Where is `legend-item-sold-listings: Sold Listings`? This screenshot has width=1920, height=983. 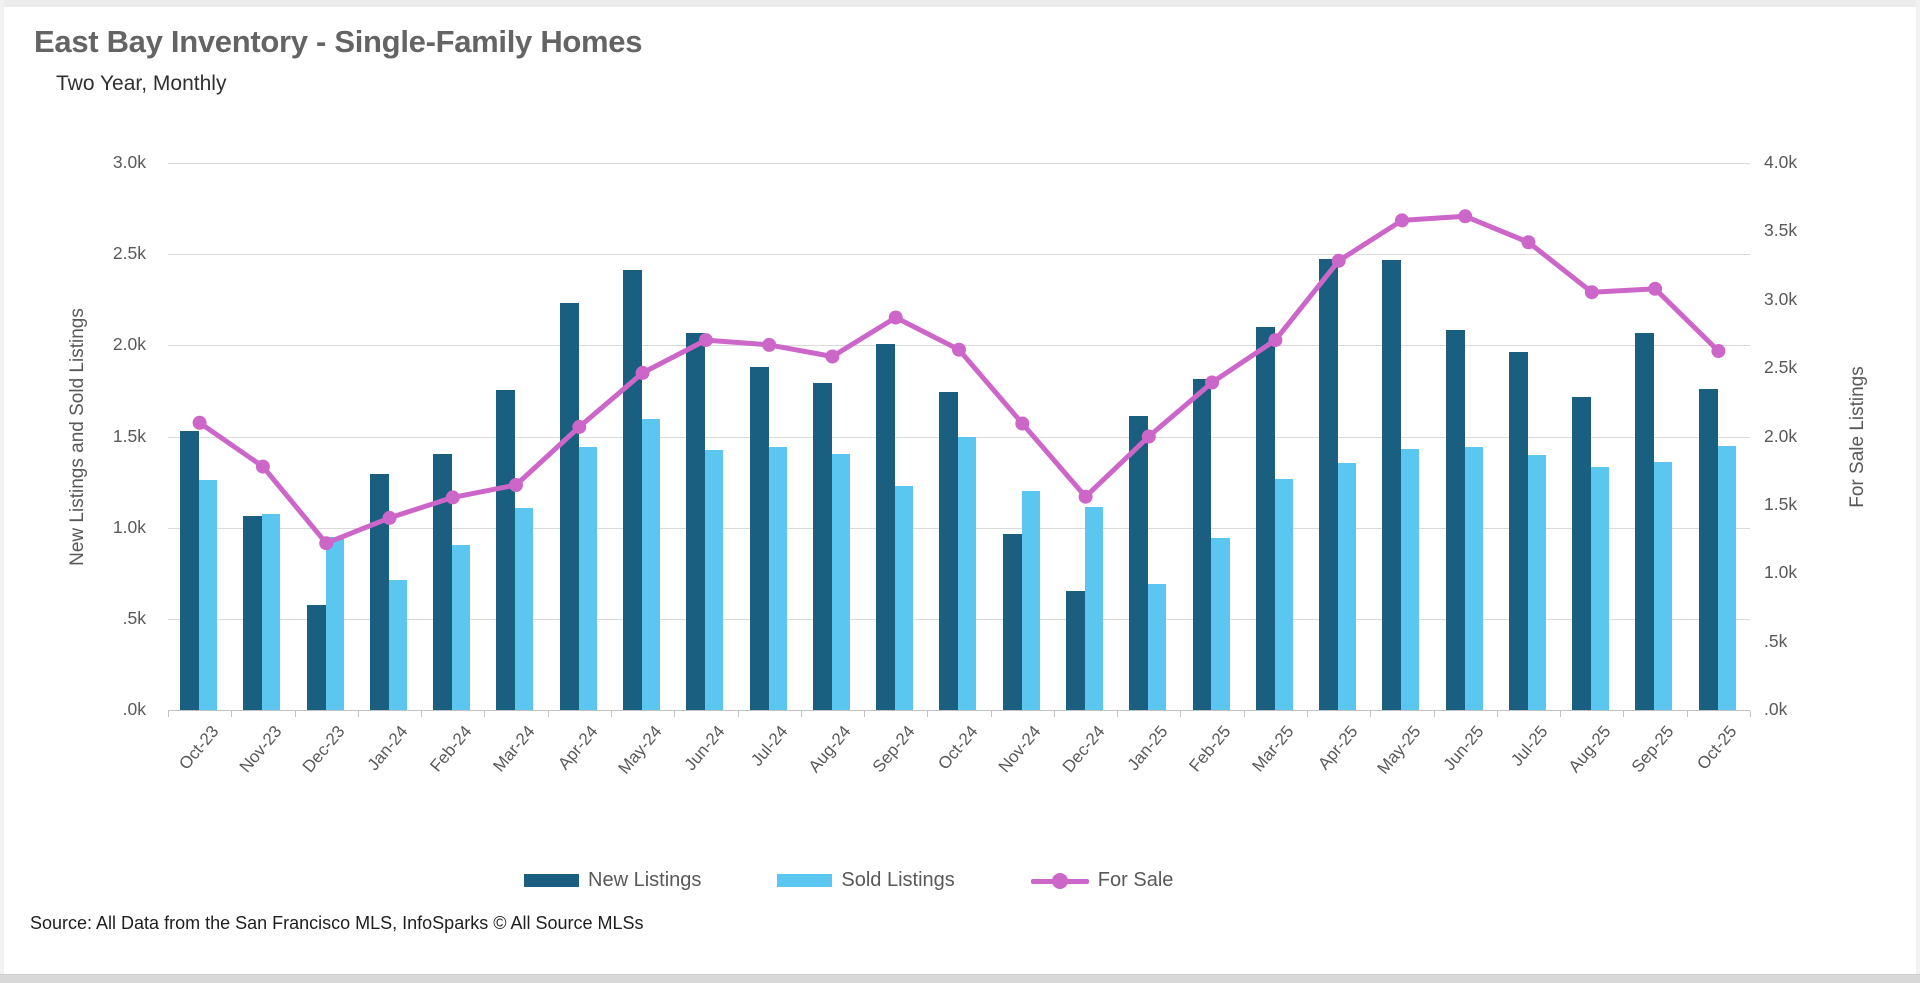
legend-item-sold-listings: Sold Listings is located at coordinates (866, 880).